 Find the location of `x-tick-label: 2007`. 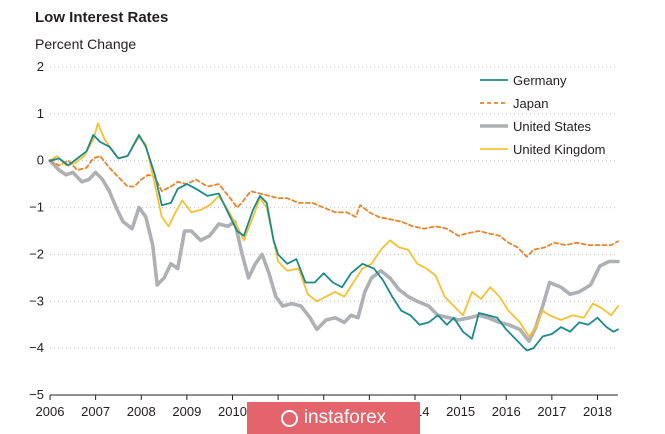

x-tick-label: 2007 is located at coordinates (95, 411).